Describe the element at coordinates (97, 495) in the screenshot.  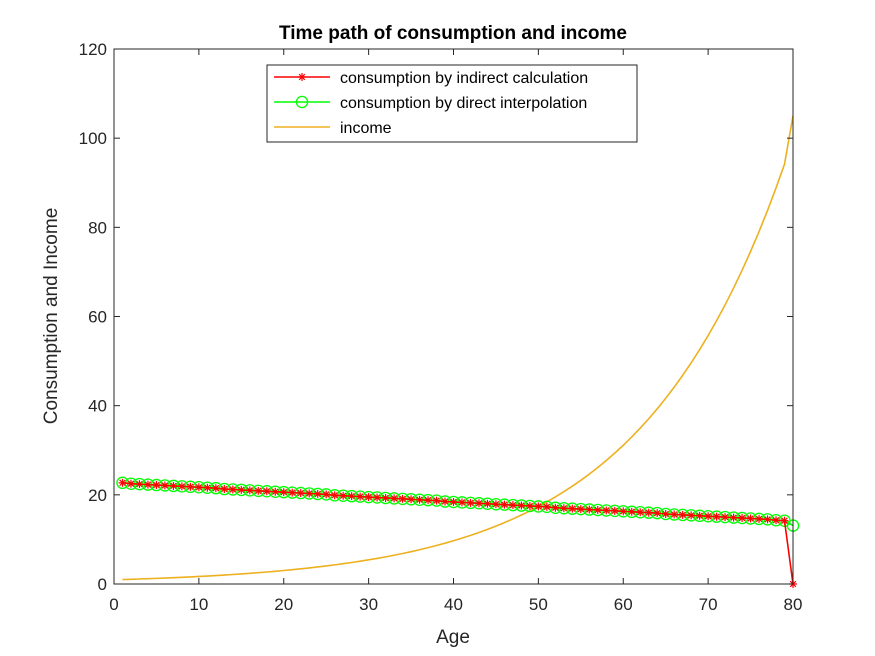
I see `y-tick-label: 20` at that location.